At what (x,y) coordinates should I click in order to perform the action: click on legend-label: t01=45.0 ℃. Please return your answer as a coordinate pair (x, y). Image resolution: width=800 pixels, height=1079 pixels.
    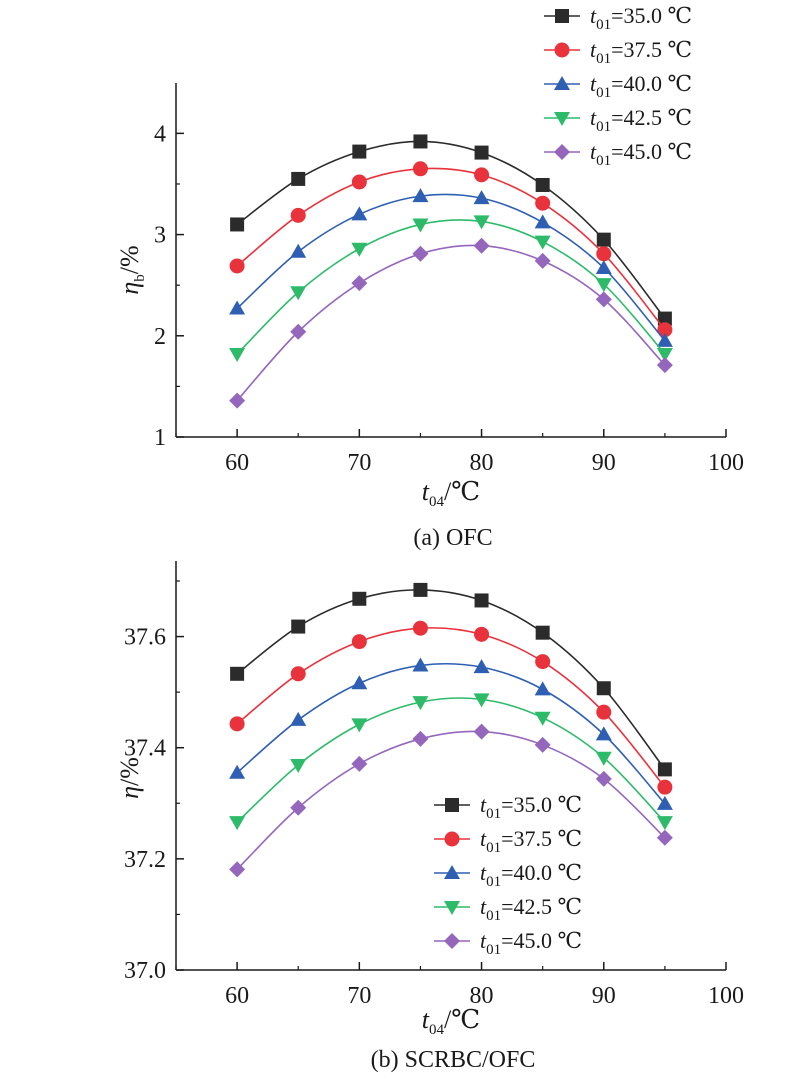
    Looking at the image, I should click on (531, 943).